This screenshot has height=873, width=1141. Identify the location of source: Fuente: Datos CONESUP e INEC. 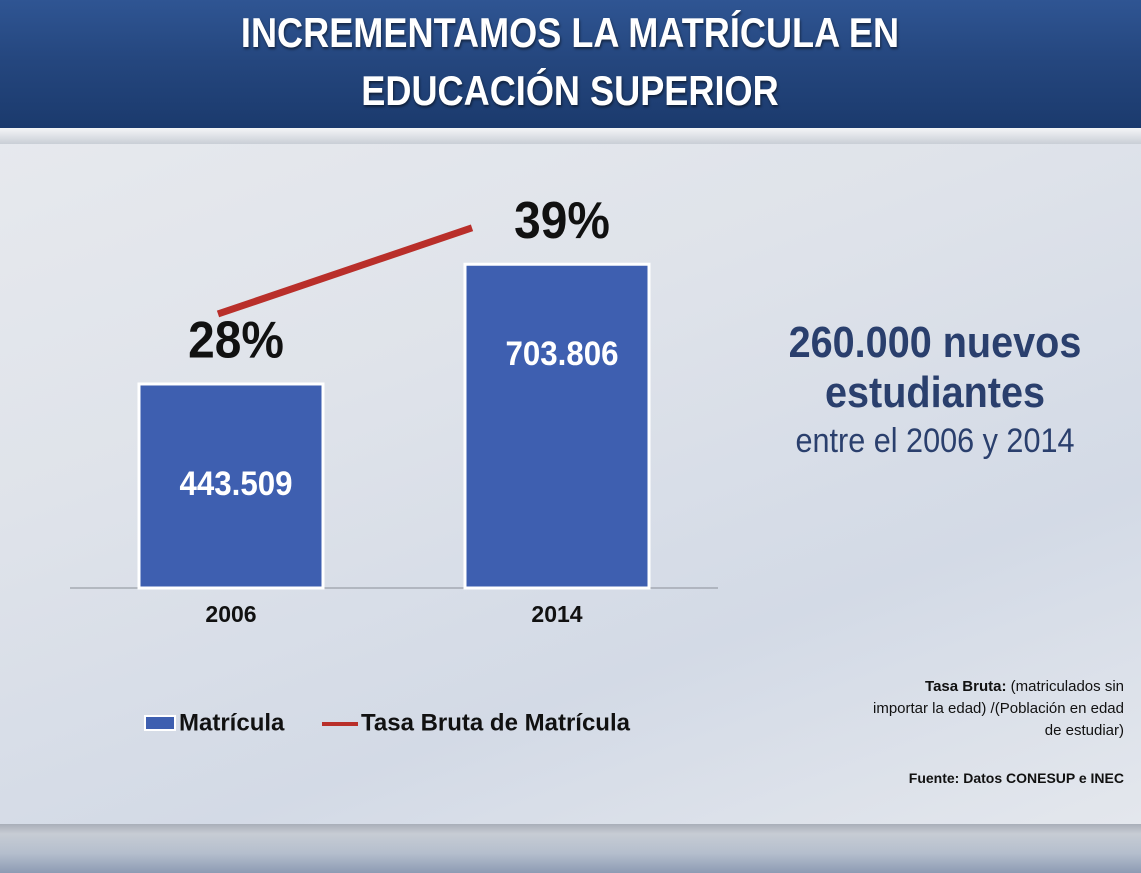
(1016, 778).